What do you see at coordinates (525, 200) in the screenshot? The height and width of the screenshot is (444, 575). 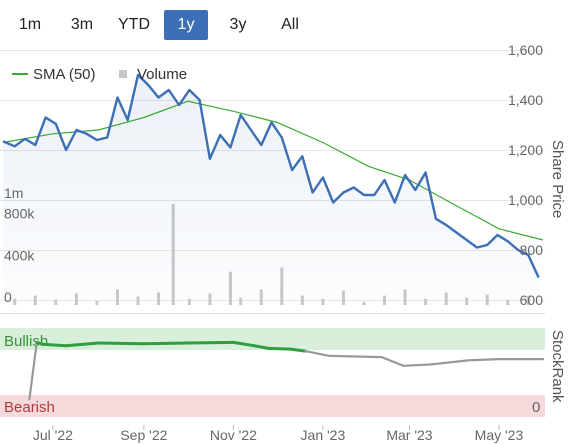 I see `price-tick-label: 1,000` at bounding box center [525, 200].